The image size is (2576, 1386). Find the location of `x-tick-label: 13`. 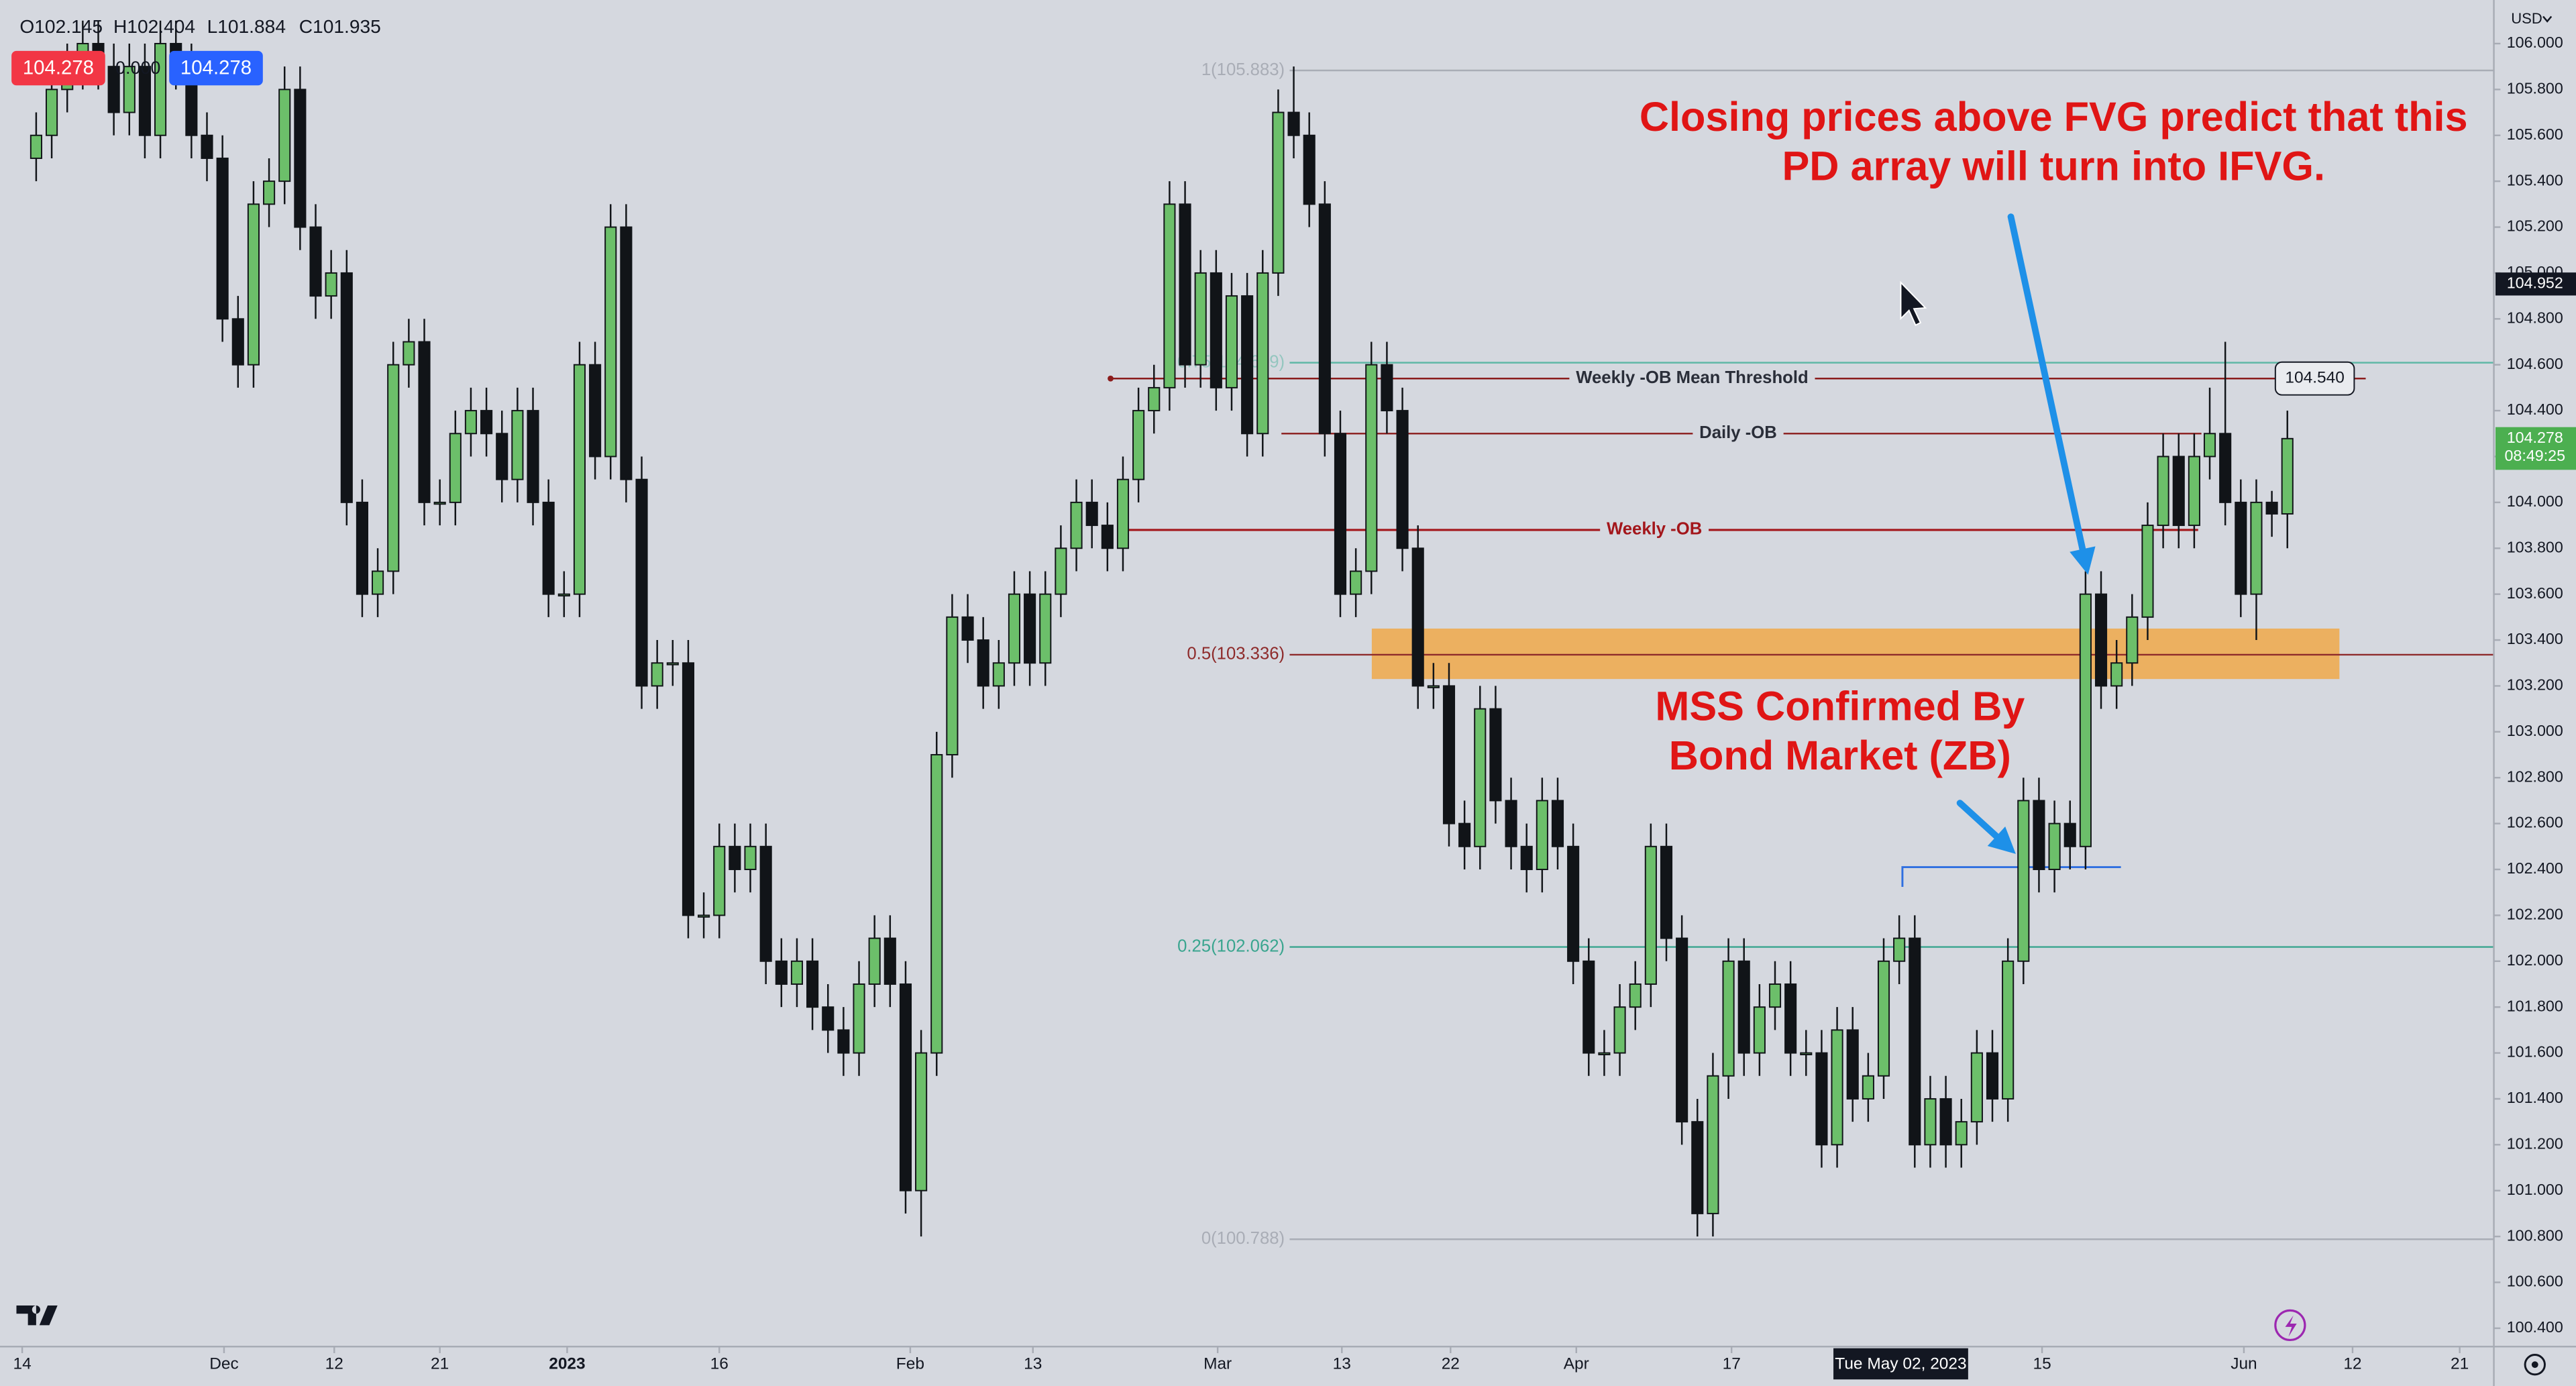

x-tick-label: 13 is located at coordinates (1033, 1364).